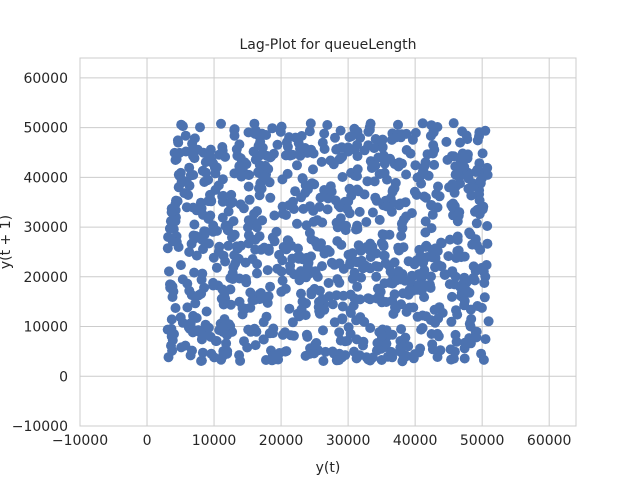 The width and height of the screenshot is (640, 480). Describe the element at coordinates (214, 441) in the screenshot. I see `x-tick-label: 10000` at that location.